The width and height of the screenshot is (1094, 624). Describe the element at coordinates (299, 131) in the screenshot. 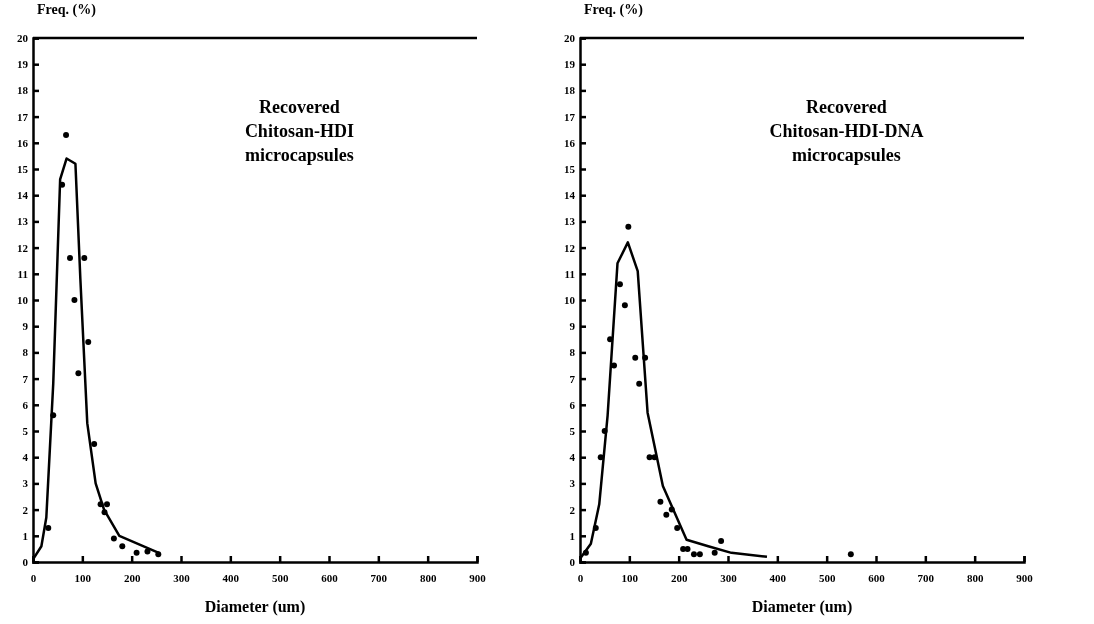

I see `annotation: Recovered Chitosan-HDI microcapsules` at that location.